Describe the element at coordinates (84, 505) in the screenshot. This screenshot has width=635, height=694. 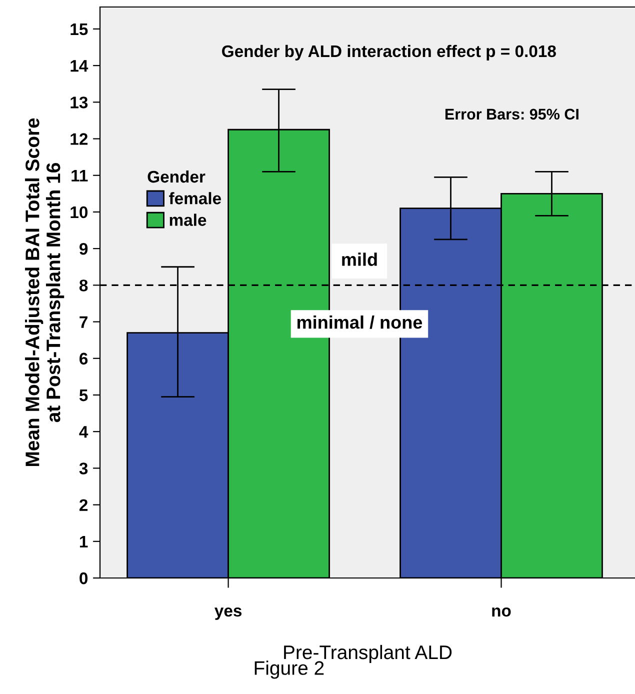
I see `y-tick-label: 2` at that location.